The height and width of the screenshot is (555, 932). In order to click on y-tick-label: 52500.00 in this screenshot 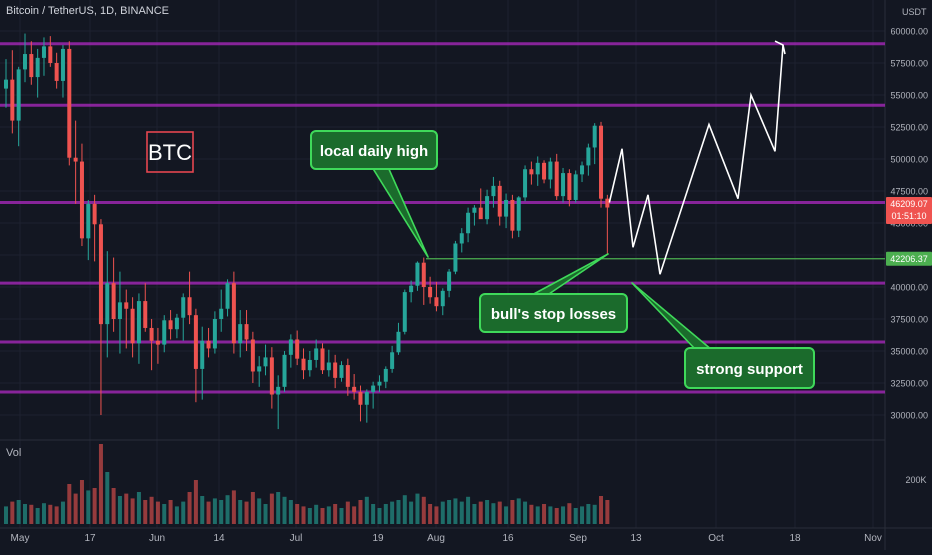, I will do `click(909, 128)`.